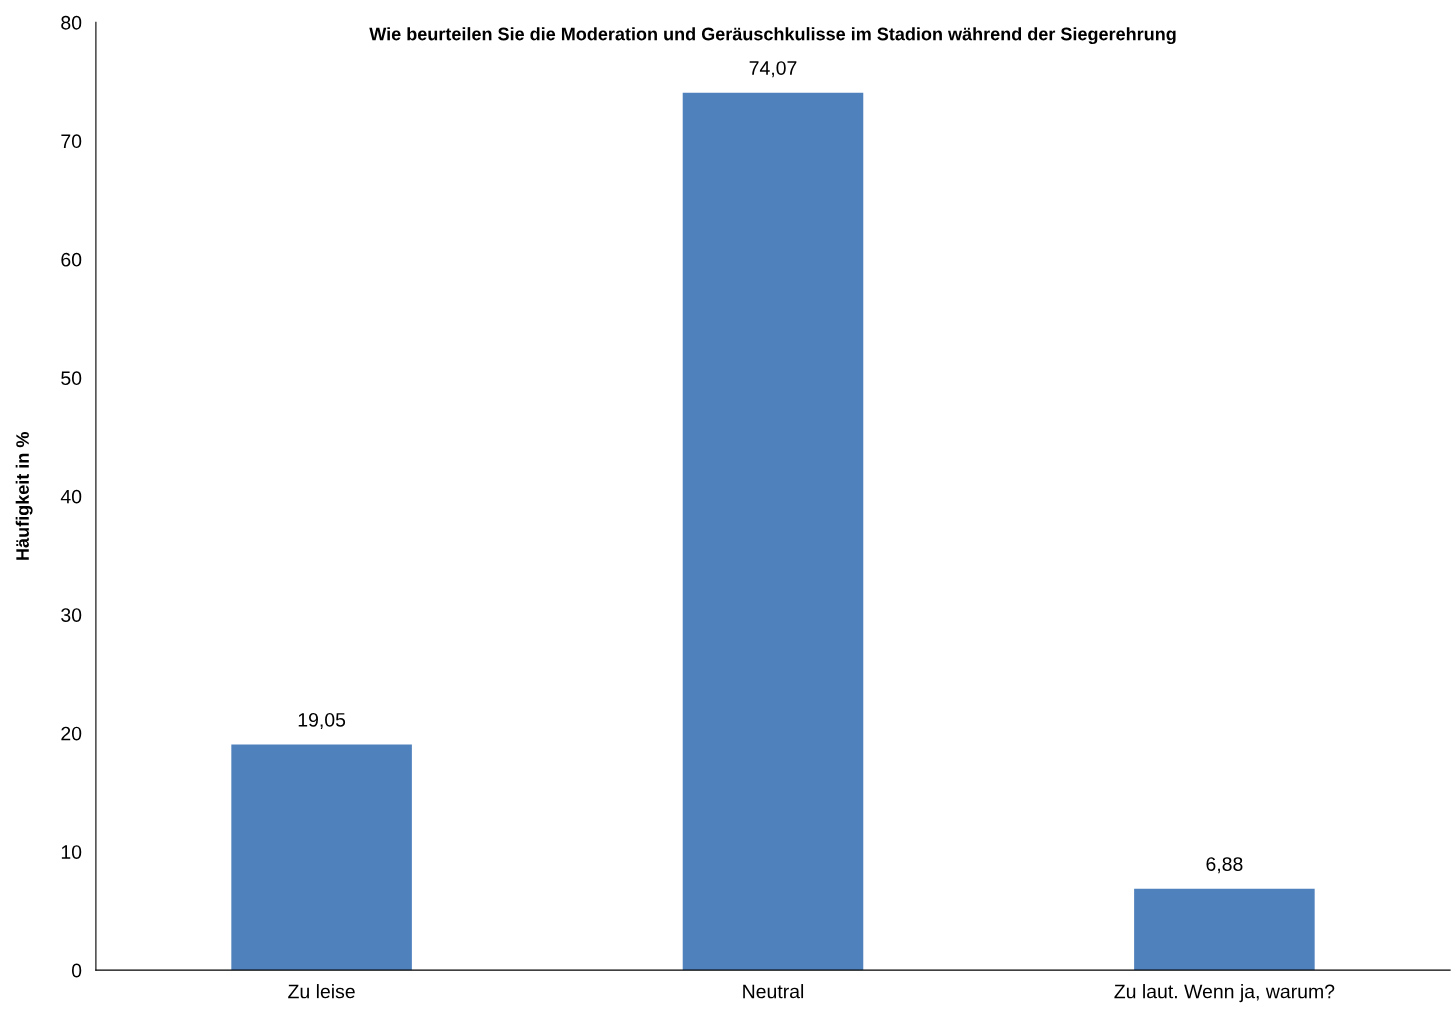 Image resolution: width=1453 pixels, height=1018 pixels. I want to click on y-tick-label: 0, so click(76, 970).